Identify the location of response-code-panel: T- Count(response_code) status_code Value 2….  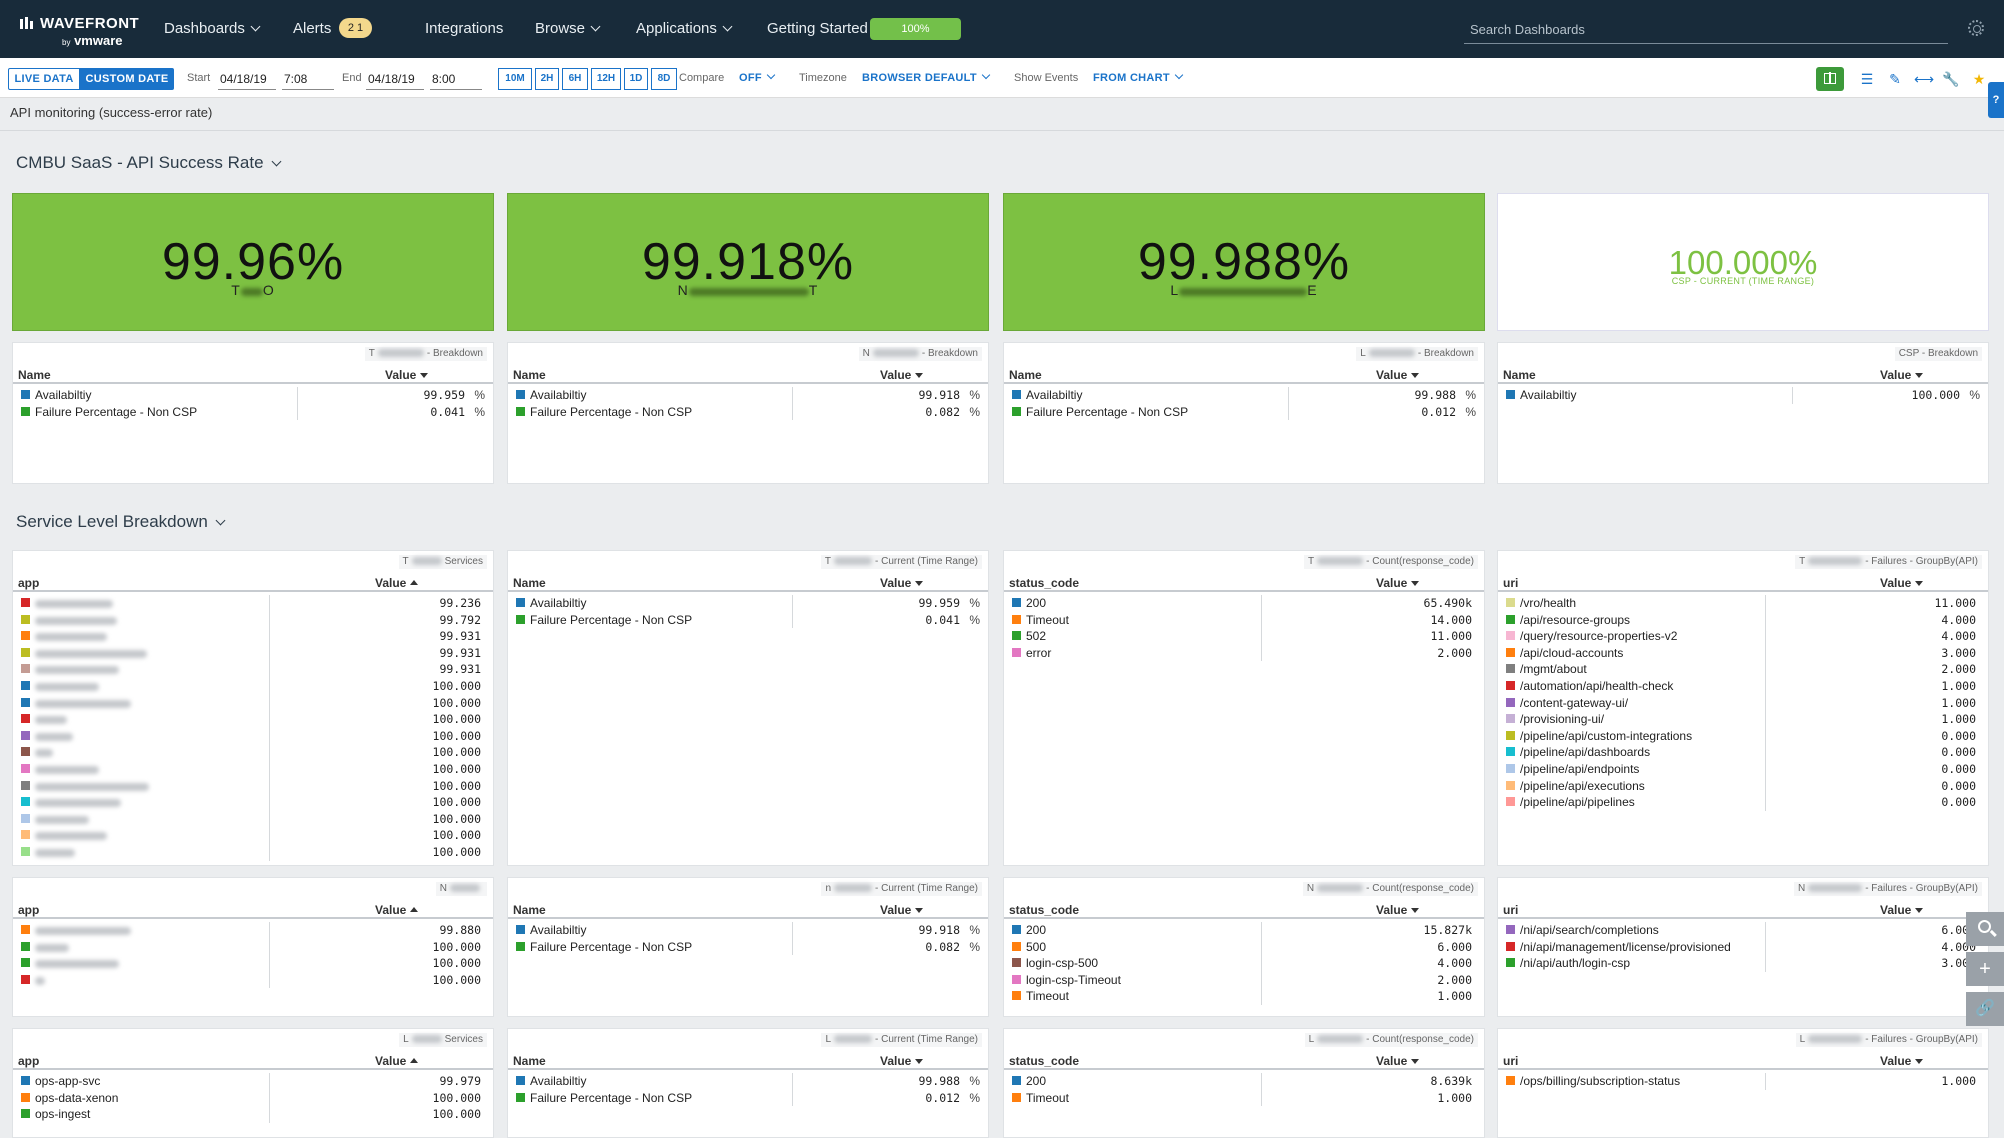
(1244, 708).